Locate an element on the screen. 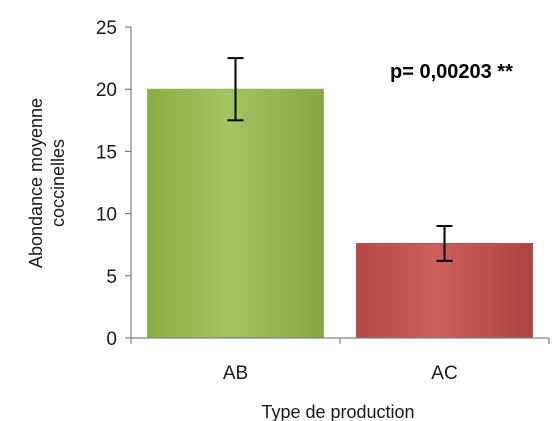 Image resolution: width=559 pixels, height=421 pixels. y-axis-title-line: Abondance moyenne is located at coordinates (36, 183).